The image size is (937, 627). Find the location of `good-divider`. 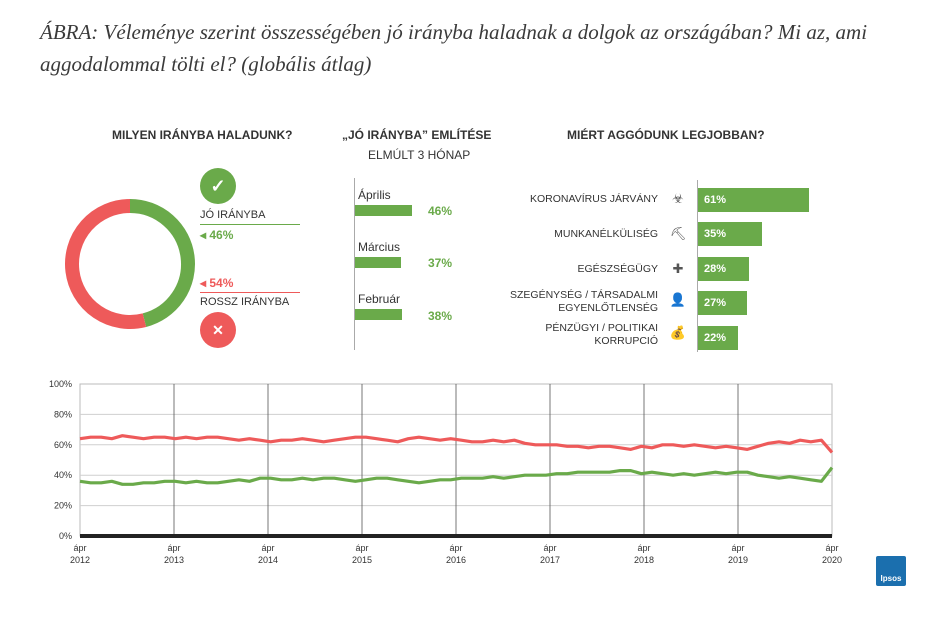

good-divider is located at coordinates (250, 224).